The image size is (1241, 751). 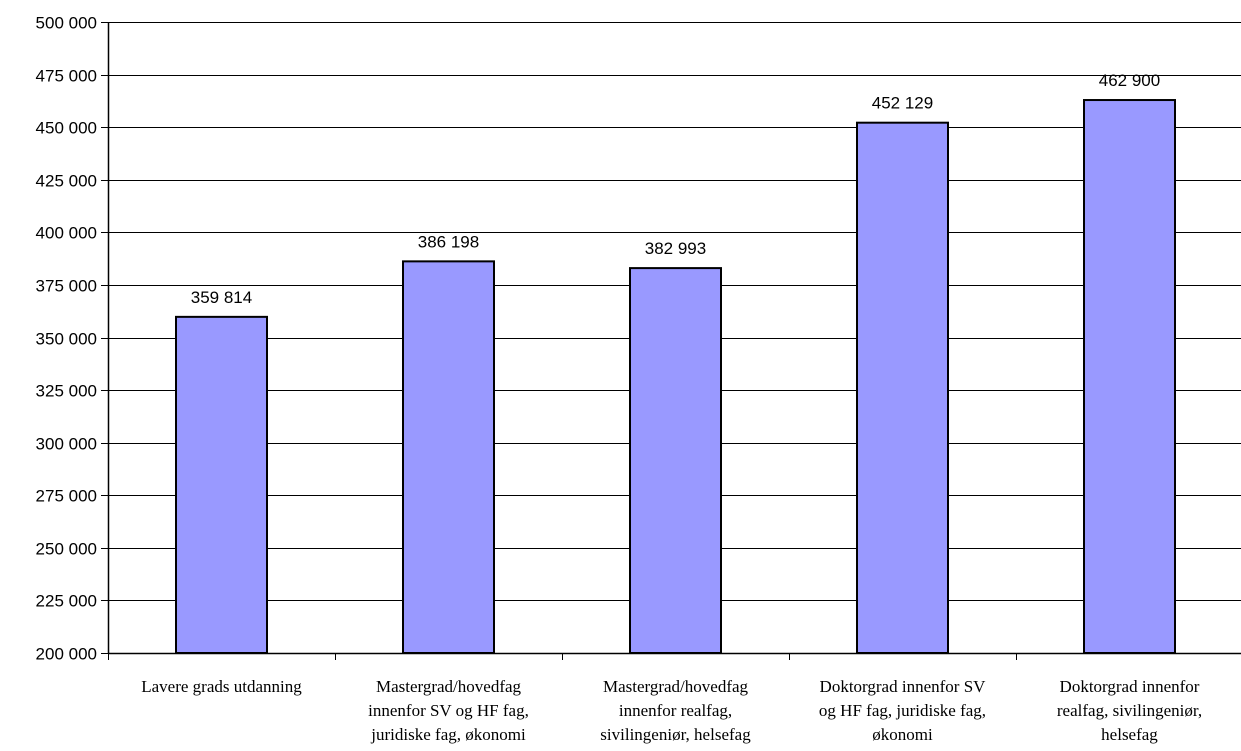 What do you see at coordinates (66, 601) in the screenshot?
I see `y-tick-label: 225 000` at bounding box center [66, 601].